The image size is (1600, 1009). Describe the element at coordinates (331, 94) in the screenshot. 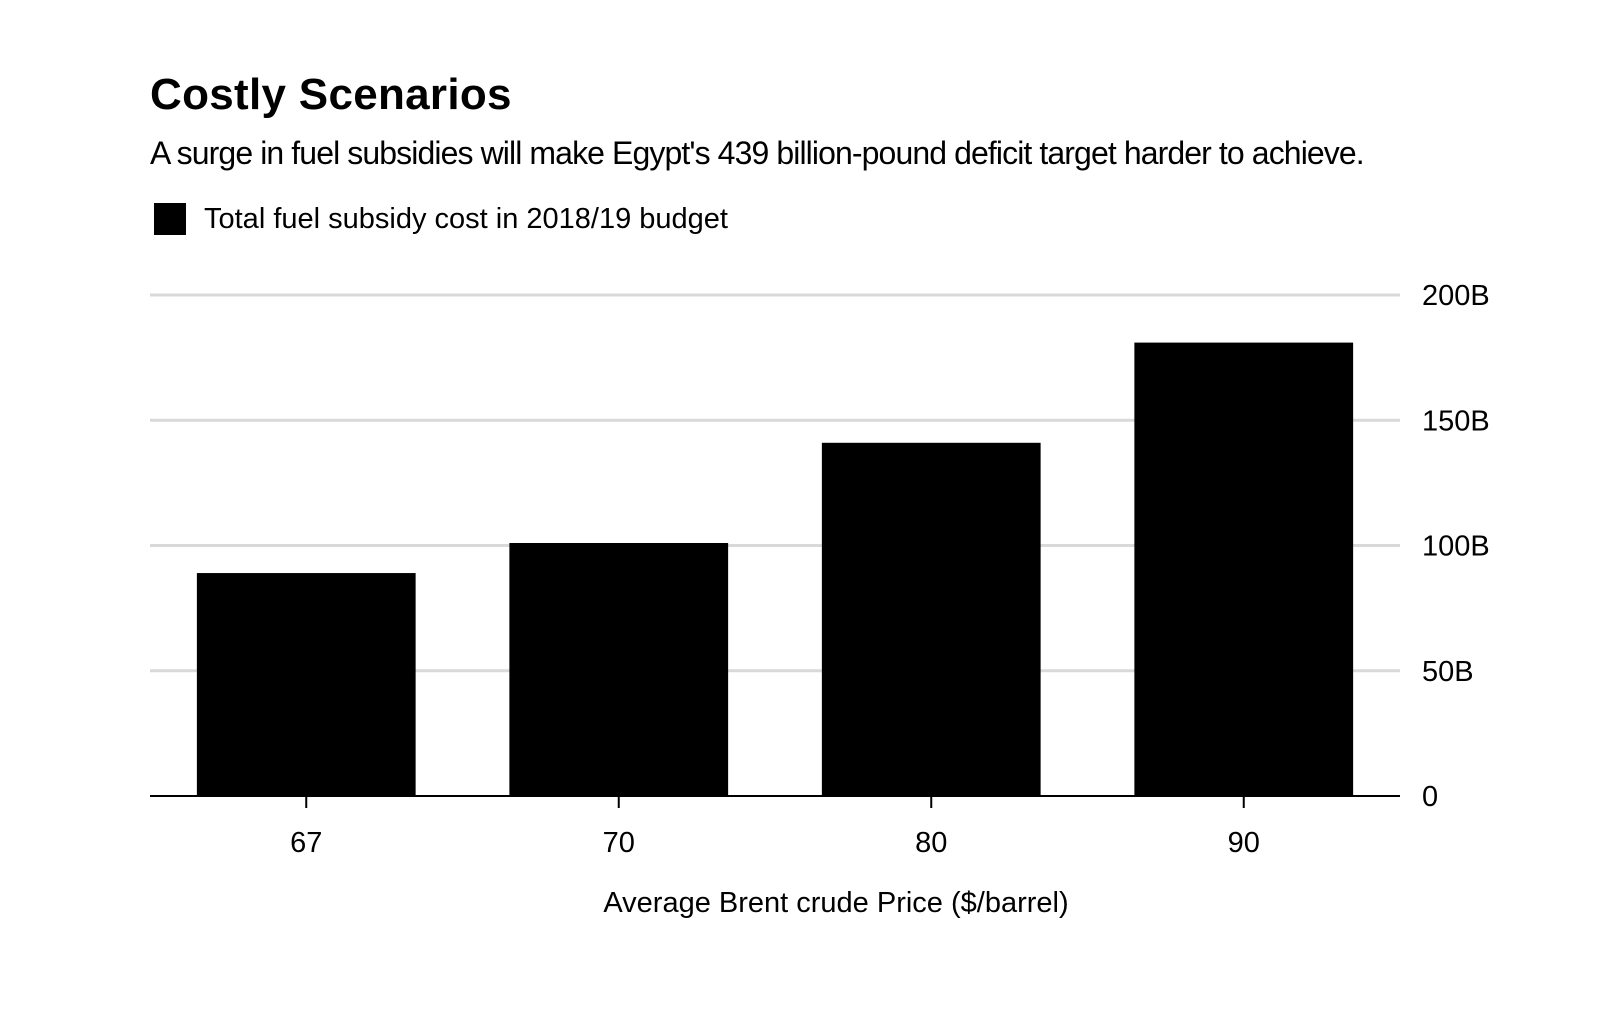

I see `chart-title: Costly Scenarios` at that location.